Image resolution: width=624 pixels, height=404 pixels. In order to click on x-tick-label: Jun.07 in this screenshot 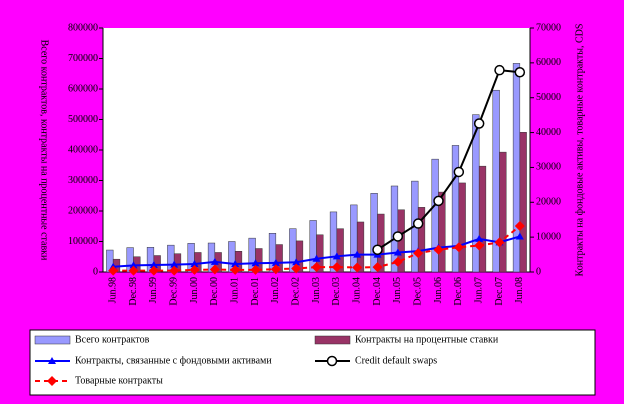, I will do `click(478, 290)`.